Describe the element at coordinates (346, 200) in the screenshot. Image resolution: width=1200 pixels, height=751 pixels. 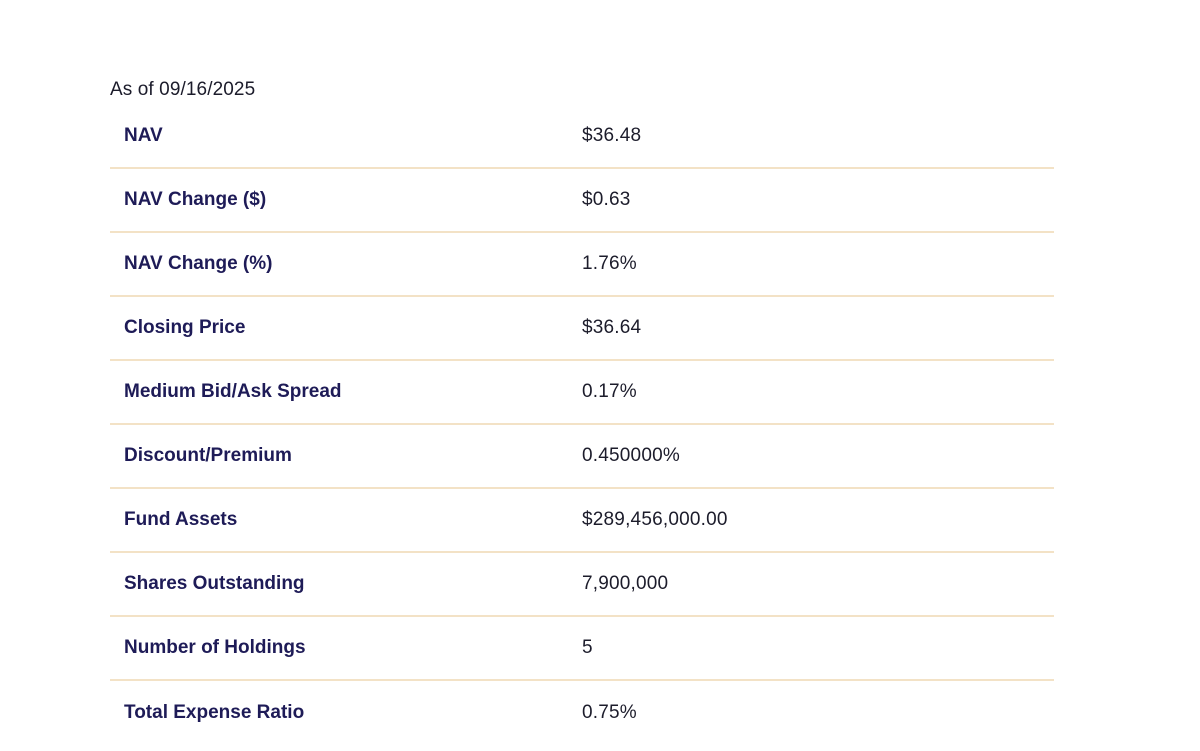
I see `row-label: NAV Change ($)` at that location.